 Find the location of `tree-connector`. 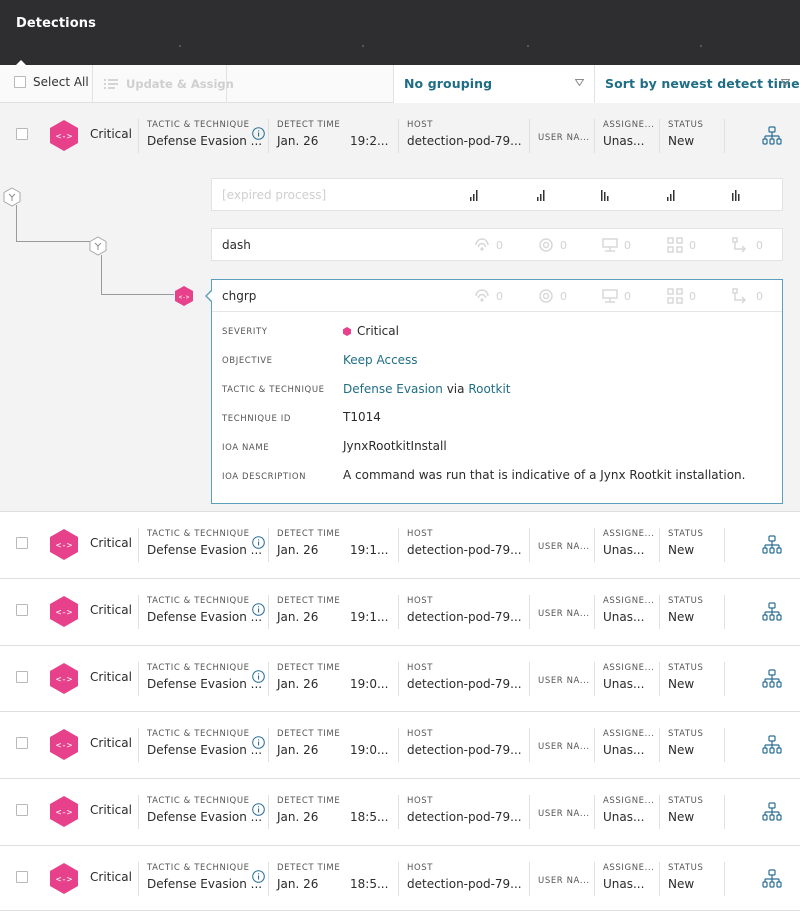

tree-connector is located at coordinates (137, 294).